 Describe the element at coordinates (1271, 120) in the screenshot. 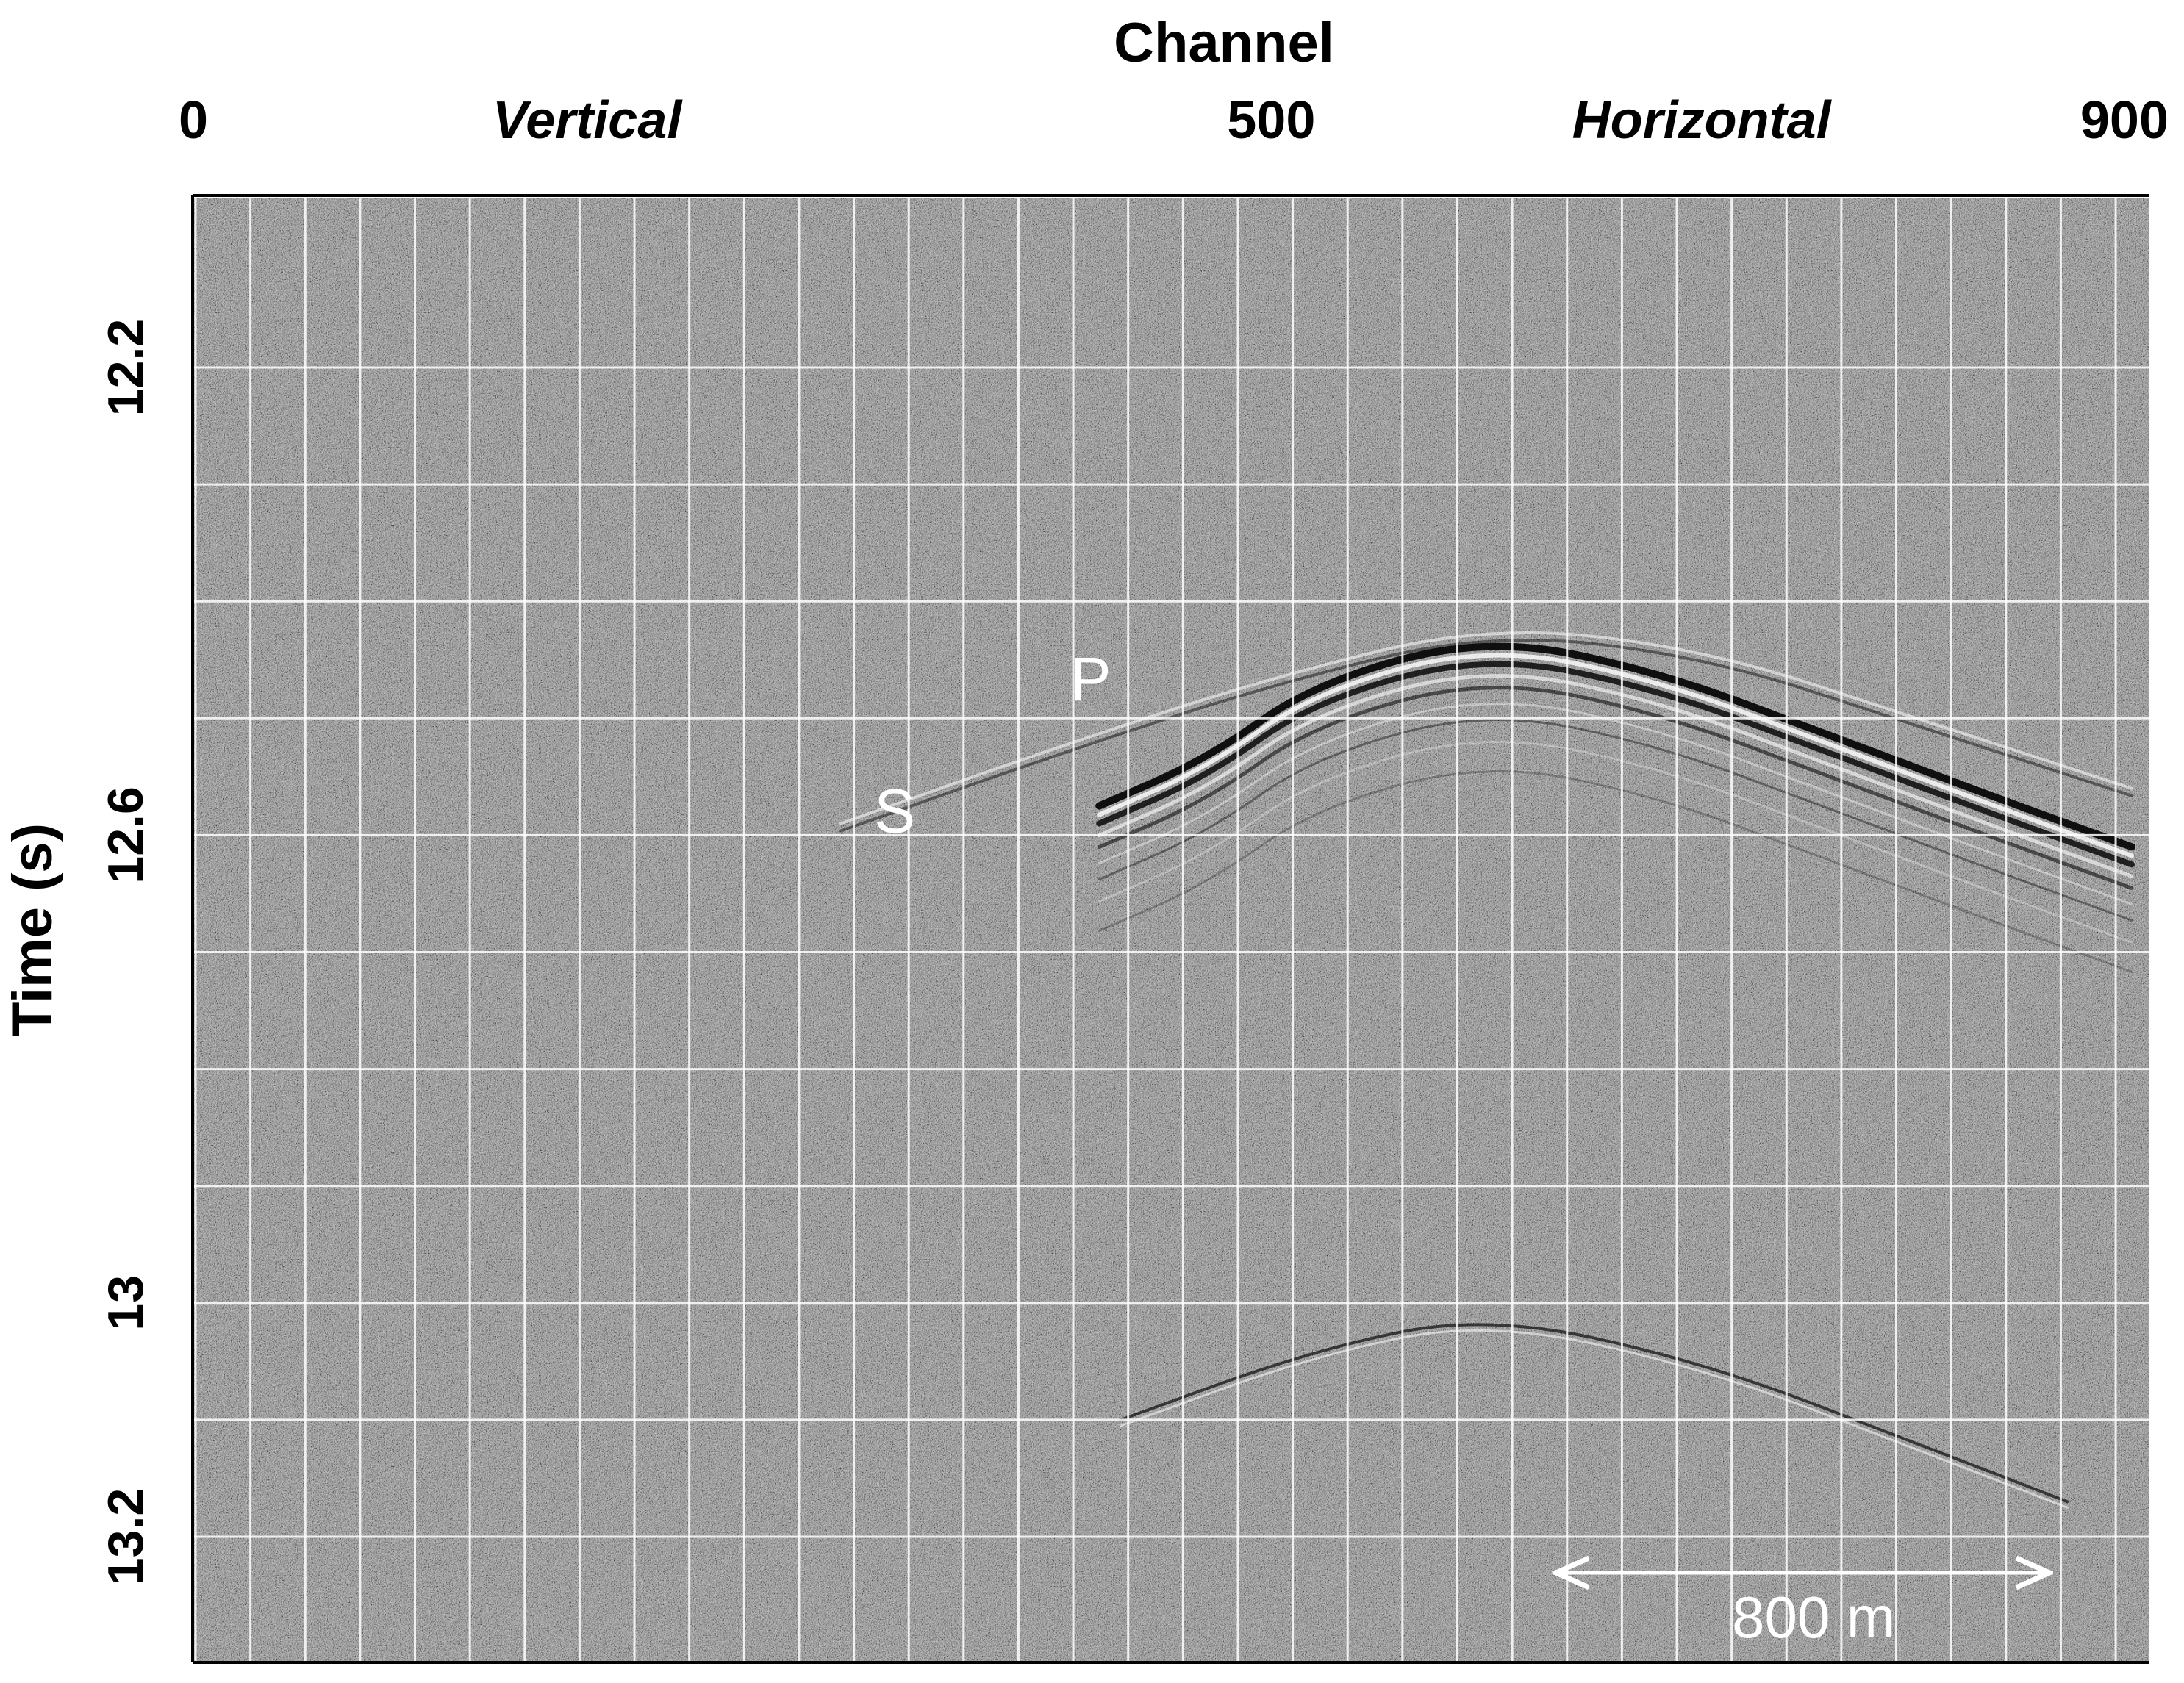

I see `x-tick-label: 500` at that location.